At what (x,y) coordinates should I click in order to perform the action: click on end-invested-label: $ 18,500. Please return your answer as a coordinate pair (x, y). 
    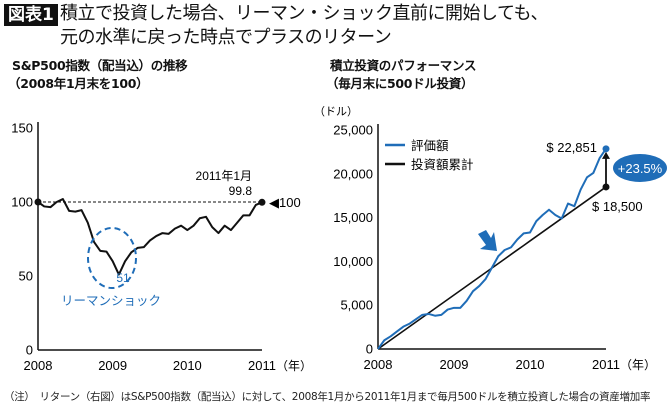
    Looking at the image, I should click on (617, 206).